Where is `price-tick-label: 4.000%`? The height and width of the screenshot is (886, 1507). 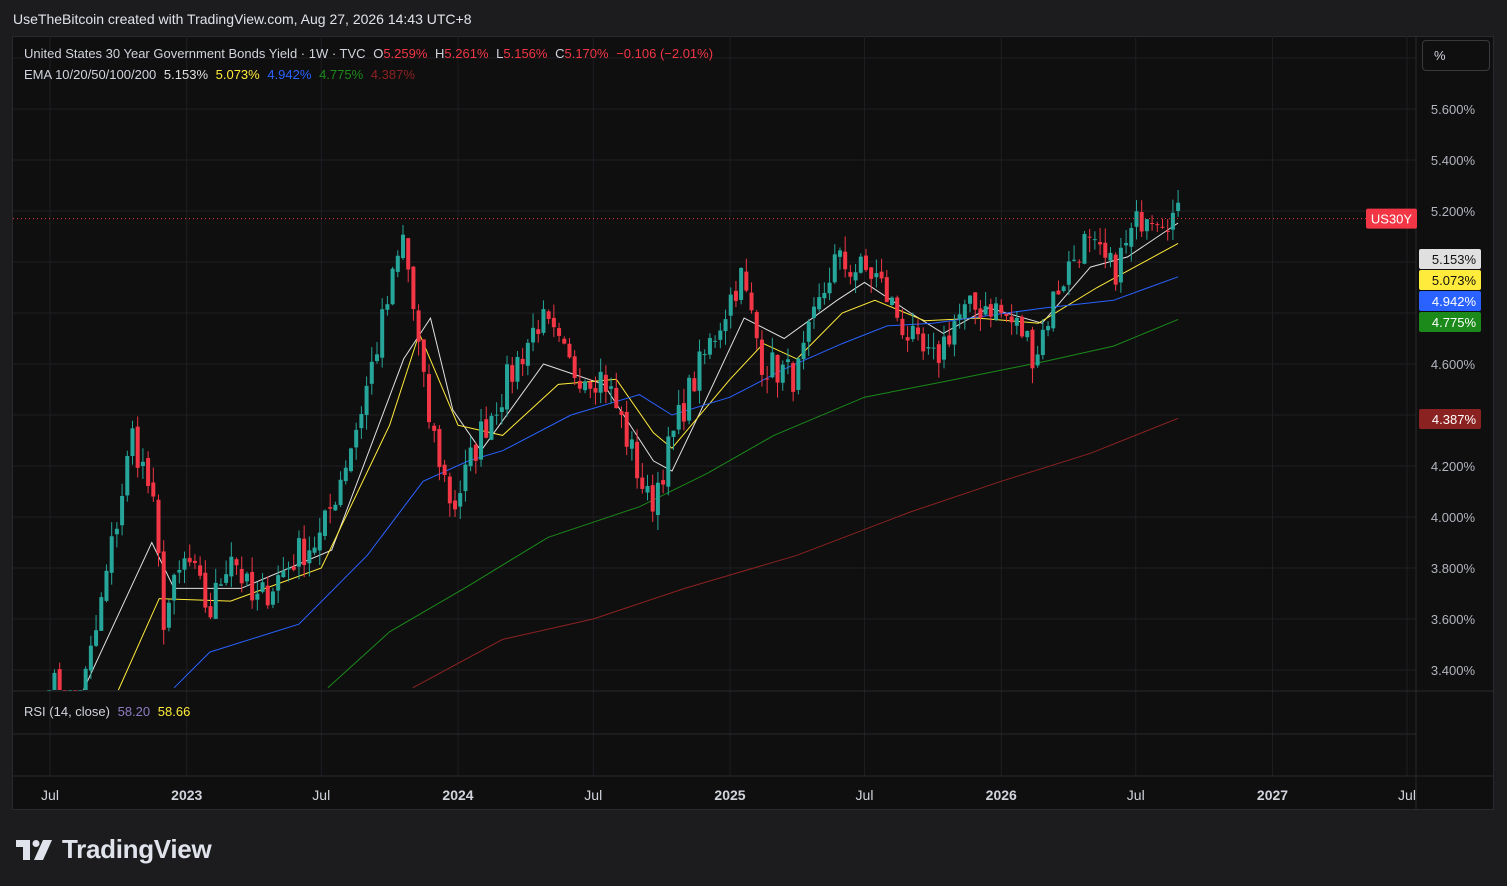
price-tick-label: 4.000% is located at coordinates (1453, 517).